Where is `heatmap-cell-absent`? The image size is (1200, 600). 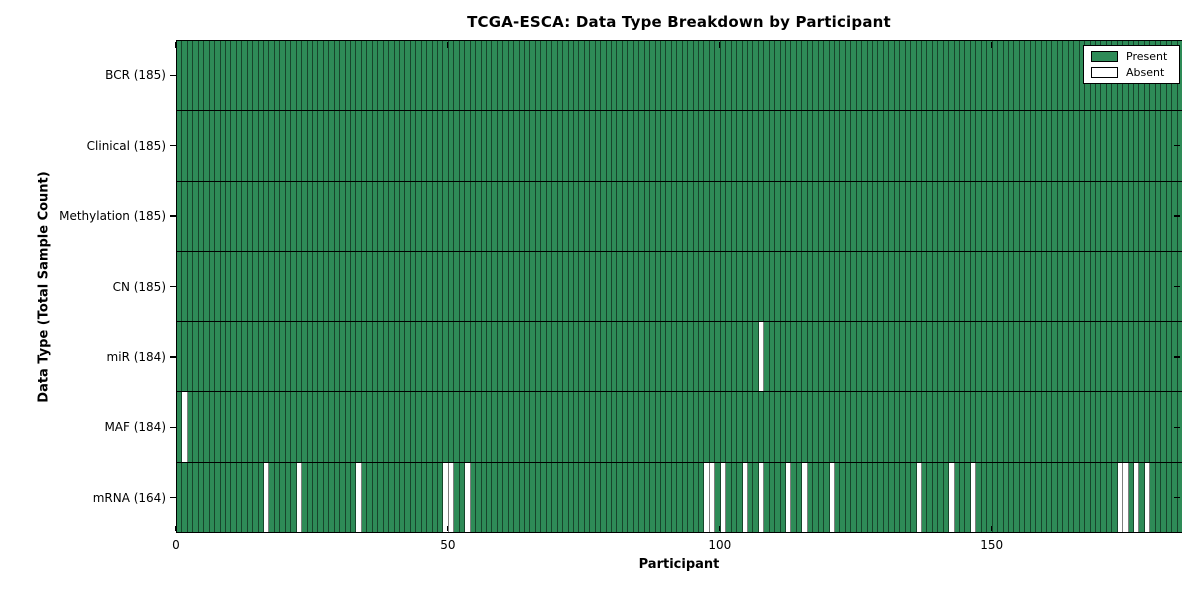
heatmap-cell-absent is located at coordinates (761, 357).